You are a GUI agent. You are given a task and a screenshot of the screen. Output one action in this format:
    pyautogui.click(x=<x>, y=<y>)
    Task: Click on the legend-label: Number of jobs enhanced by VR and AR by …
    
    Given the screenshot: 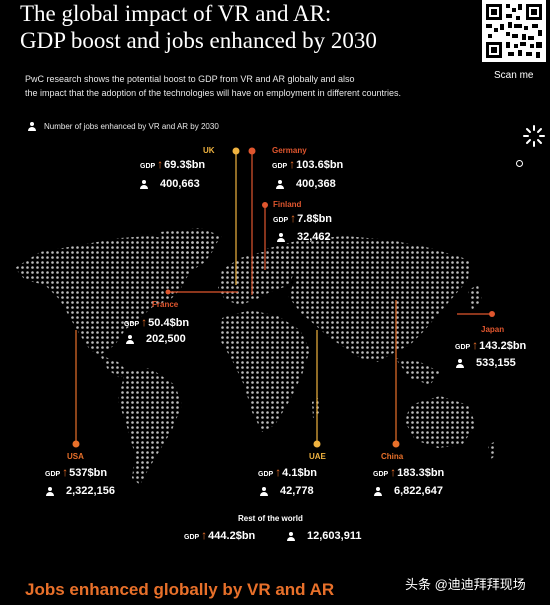 What is the action you would take?
    pyautogui.click(x=131, y=126)
    